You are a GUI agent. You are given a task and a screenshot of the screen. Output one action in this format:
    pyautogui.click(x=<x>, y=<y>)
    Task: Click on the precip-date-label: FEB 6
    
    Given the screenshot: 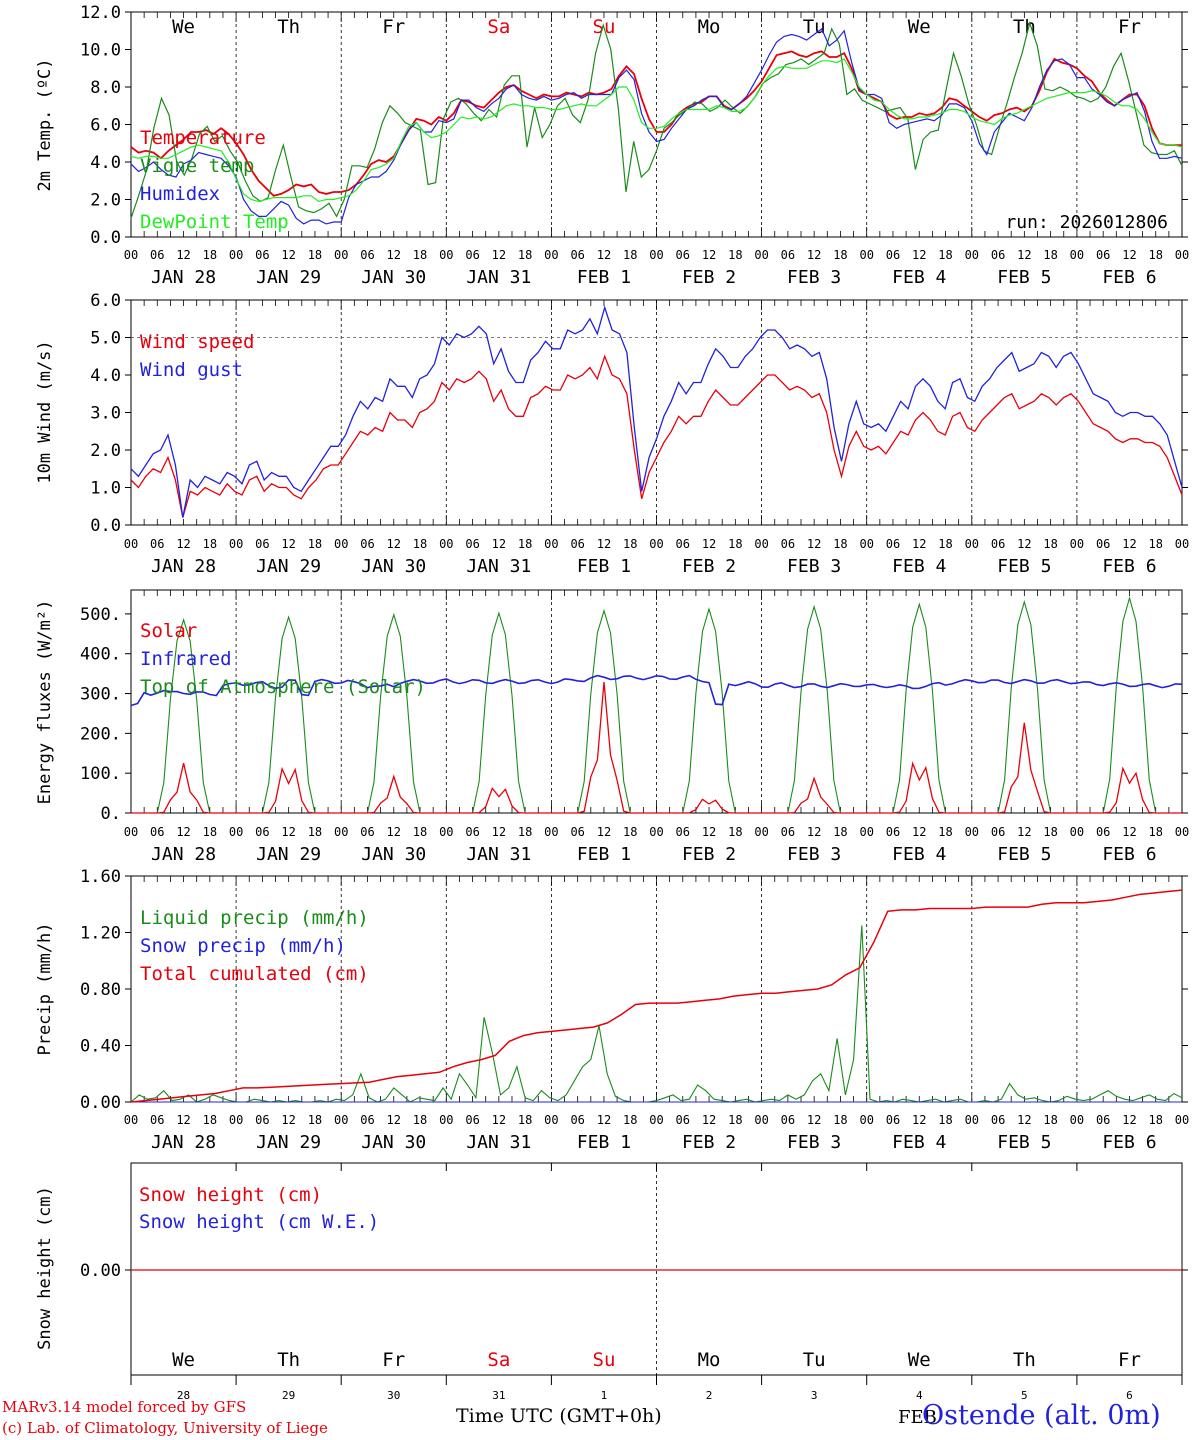 What is the action you would take?
    pyautogui.click(x=1129, y=1142)
    